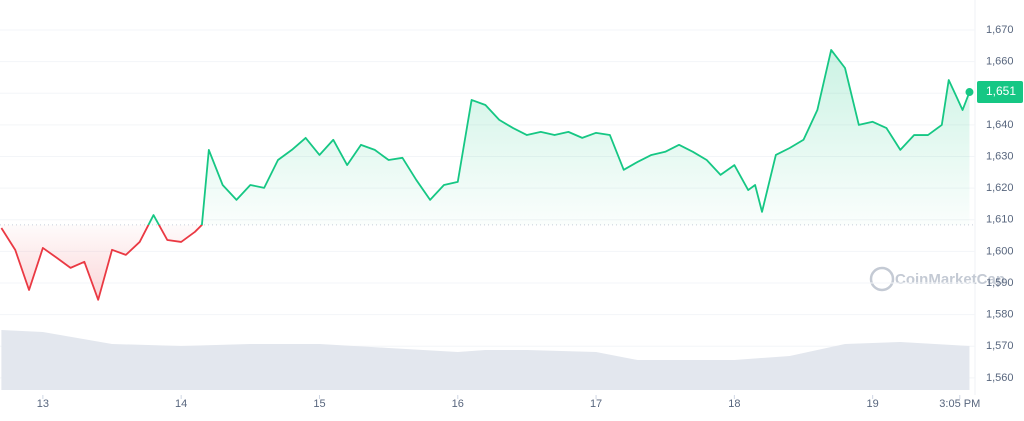 The width and height of the screenshot is (1024, 421). What do you see at coordinates (458, 404) in the screenshot?
I see `x-tick-label: 16` at bounding box center [458, 404].